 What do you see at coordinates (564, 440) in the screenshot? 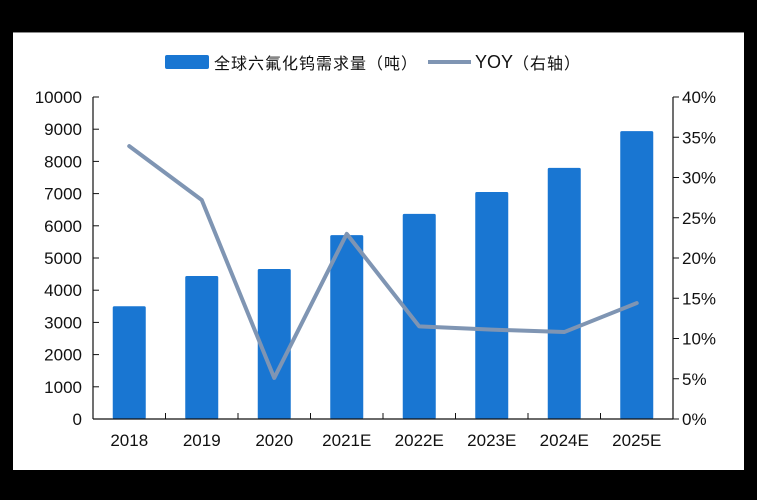
I see `x-tick-label: 2024E` at bounding box center [564, 440].